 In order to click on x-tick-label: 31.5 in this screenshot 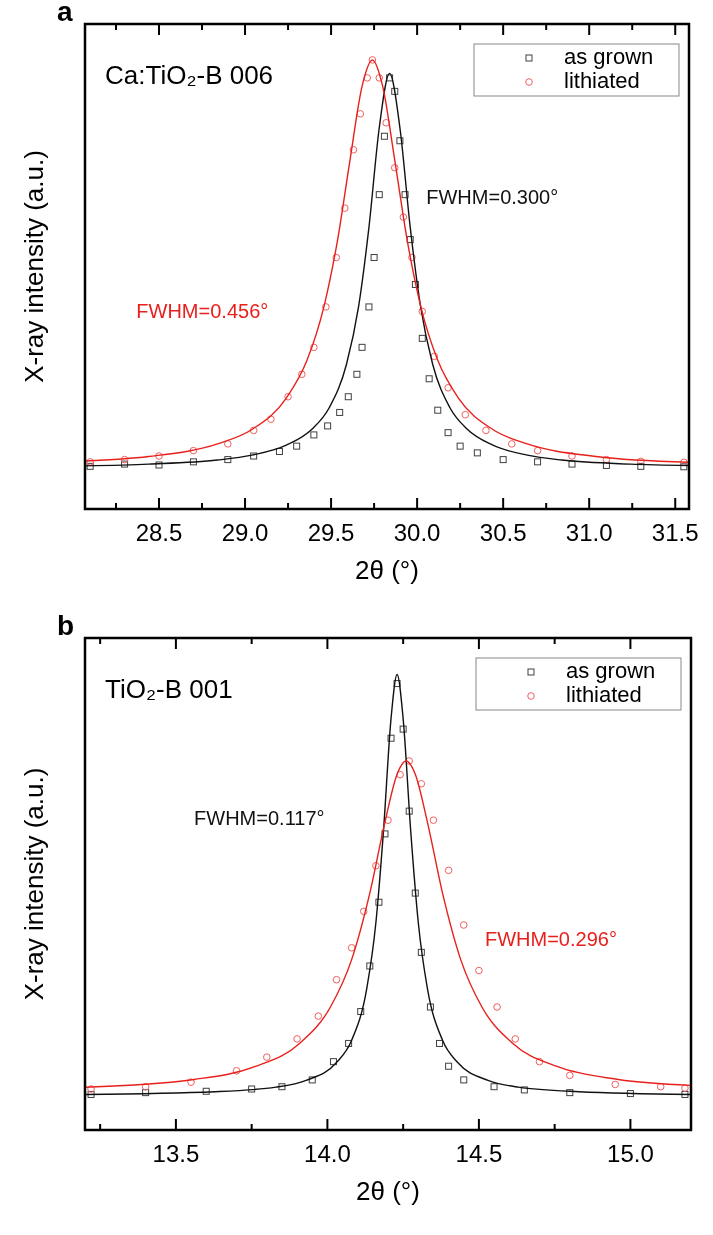, I will do `click(675, 532)`.